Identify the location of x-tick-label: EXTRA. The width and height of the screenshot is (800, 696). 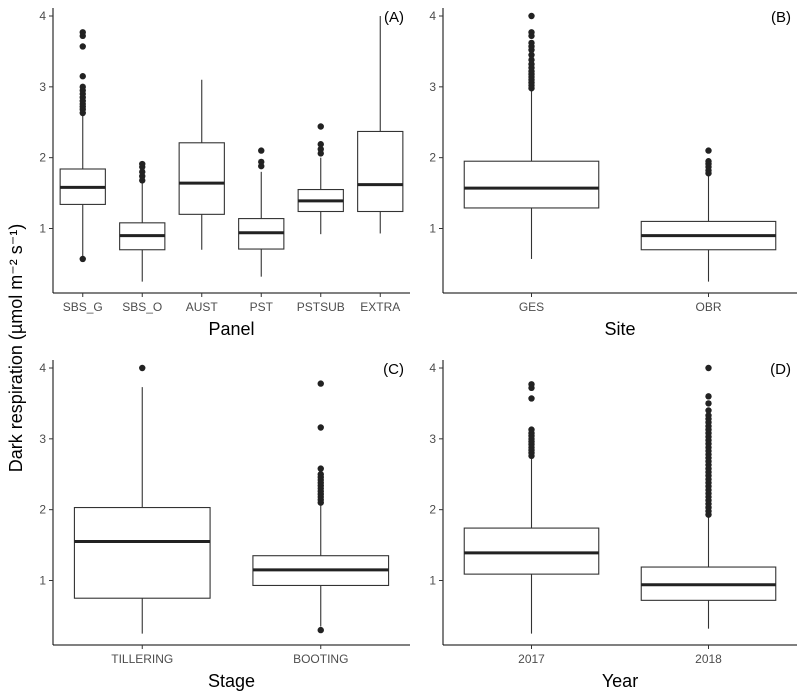
(380, 307).